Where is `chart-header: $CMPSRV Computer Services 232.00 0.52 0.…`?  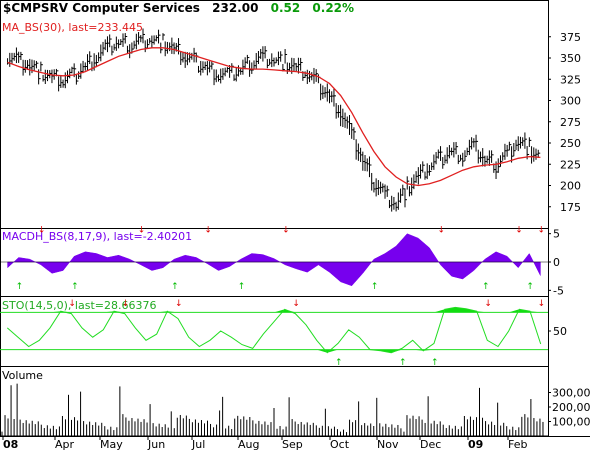 chart-header: $CMPSRV Computer Services 232.00 0.52 0.… is located at coordinates (178, 8).